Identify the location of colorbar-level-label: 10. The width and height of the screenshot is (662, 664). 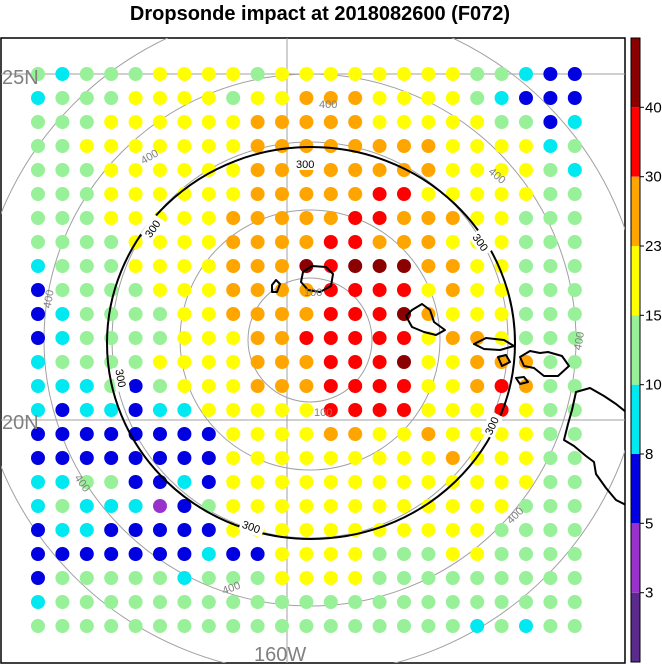
(653, 385).